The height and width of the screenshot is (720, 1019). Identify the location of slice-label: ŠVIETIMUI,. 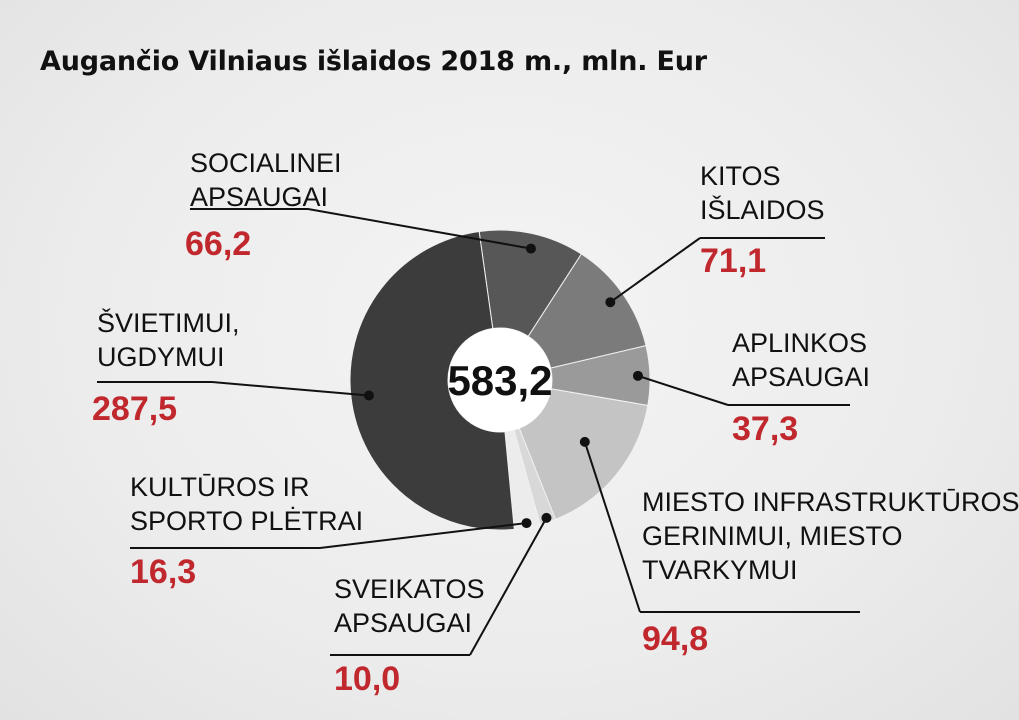
(168, 322).